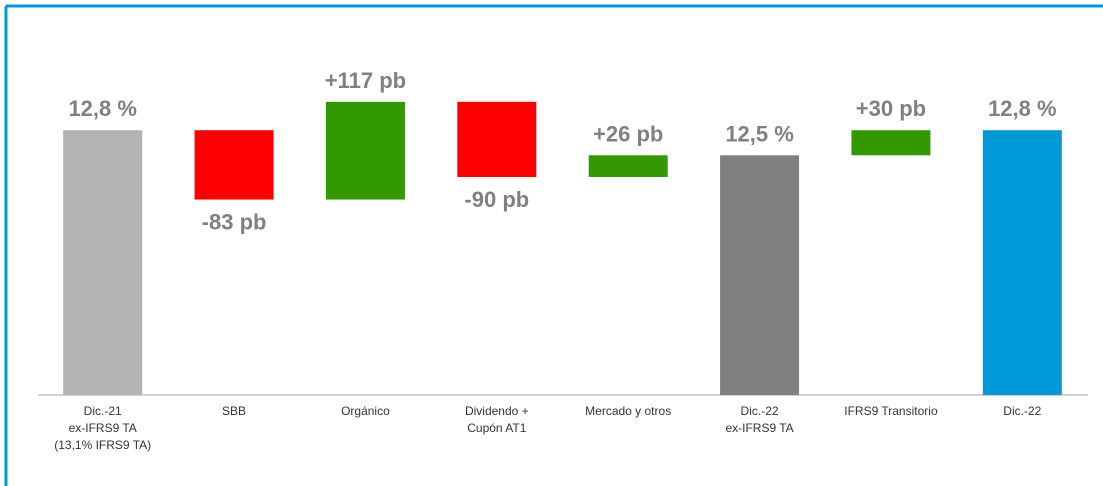  I want to click on x-tick-label-line: Cupón AT1, so click(496, 428).